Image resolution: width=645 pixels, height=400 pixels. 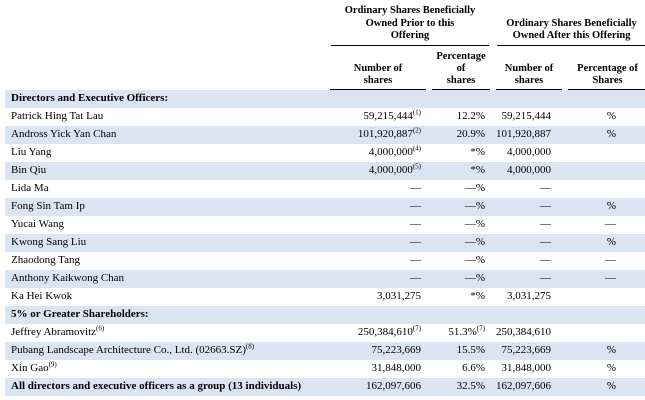 I want to click on table-row: Lida Ma — —% —, so click(x=325, y=189).